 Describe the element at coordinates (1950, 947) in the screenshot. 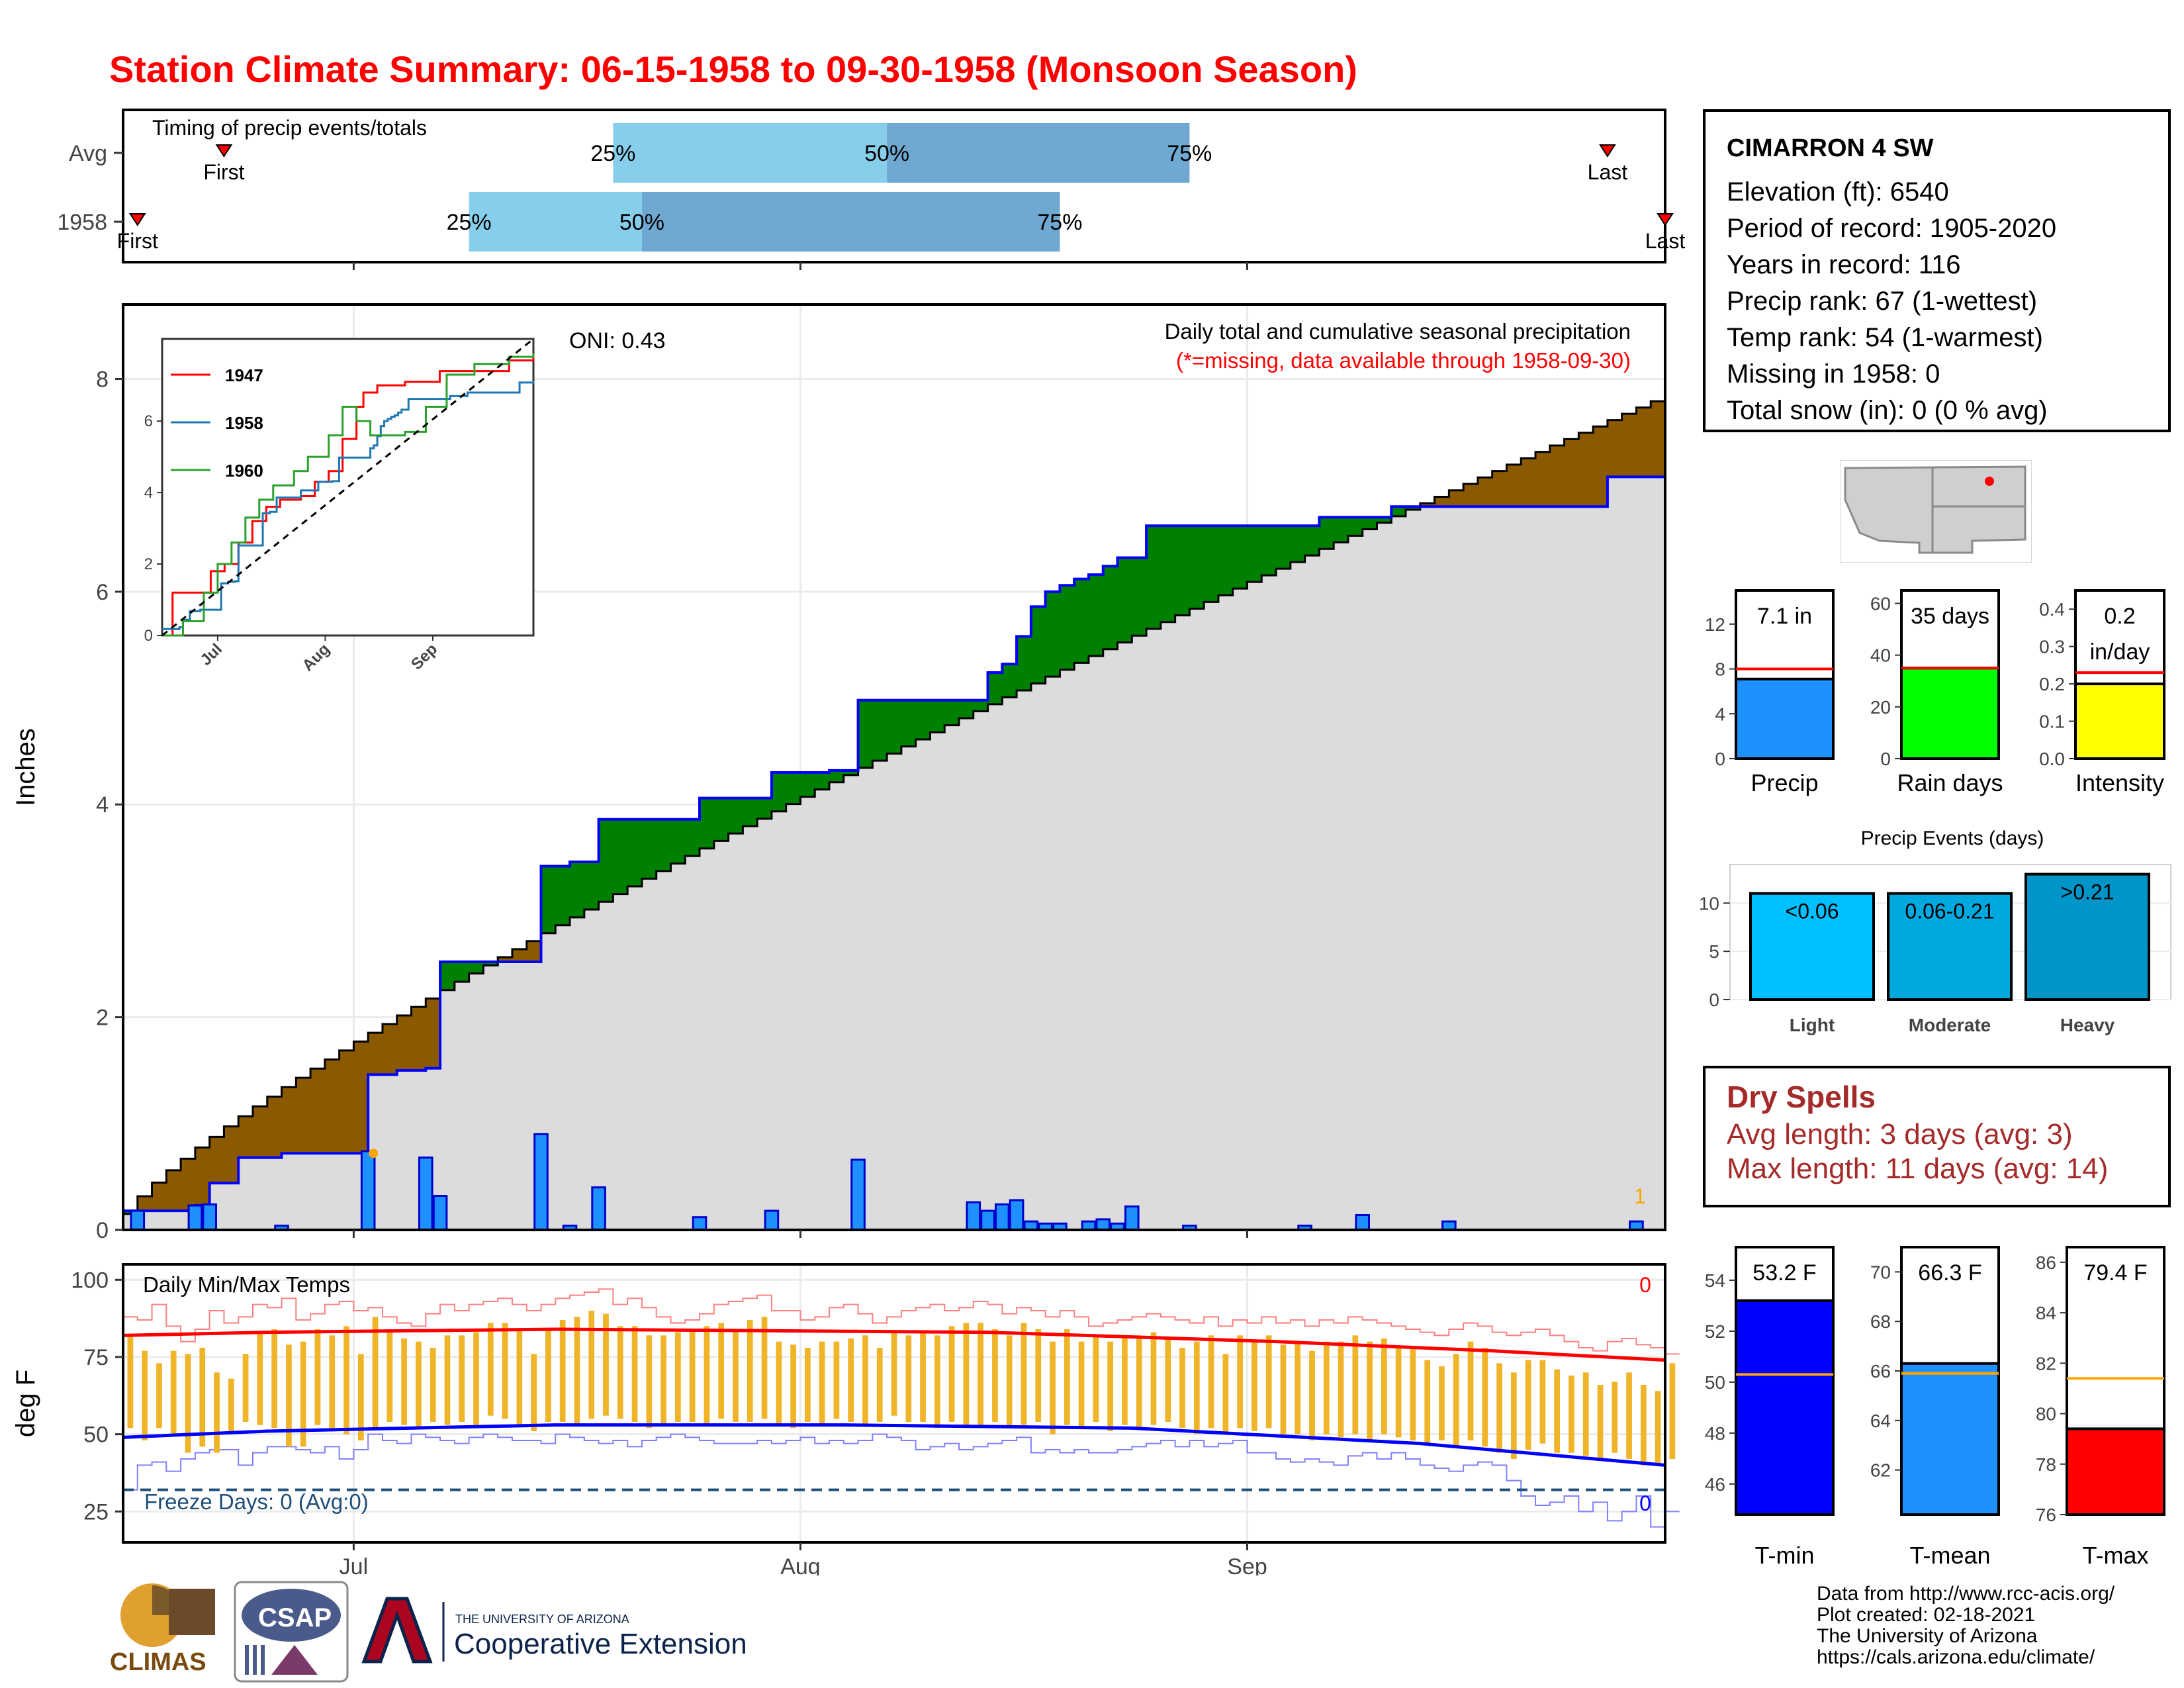

I see `event-bar` at that location.